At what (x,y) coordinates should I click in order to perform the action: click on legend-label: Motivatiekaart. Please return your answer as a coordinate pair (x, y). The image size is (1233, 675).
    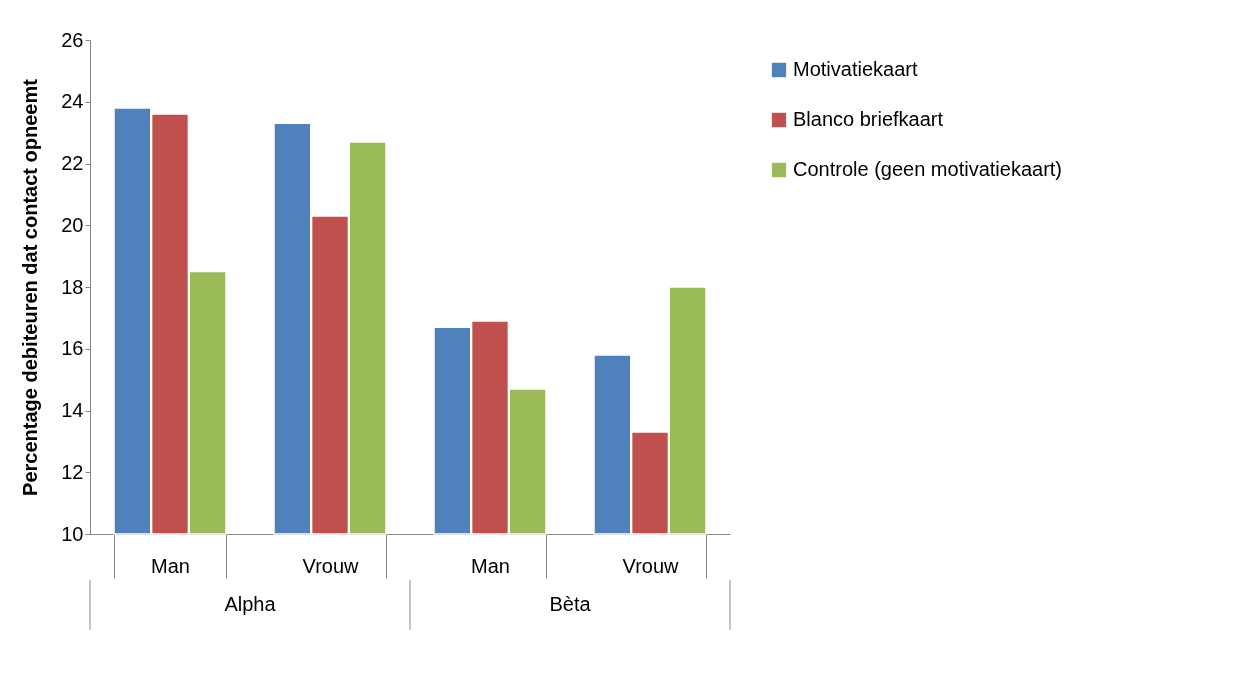
    Looking at the image, I should click on (855, 69).